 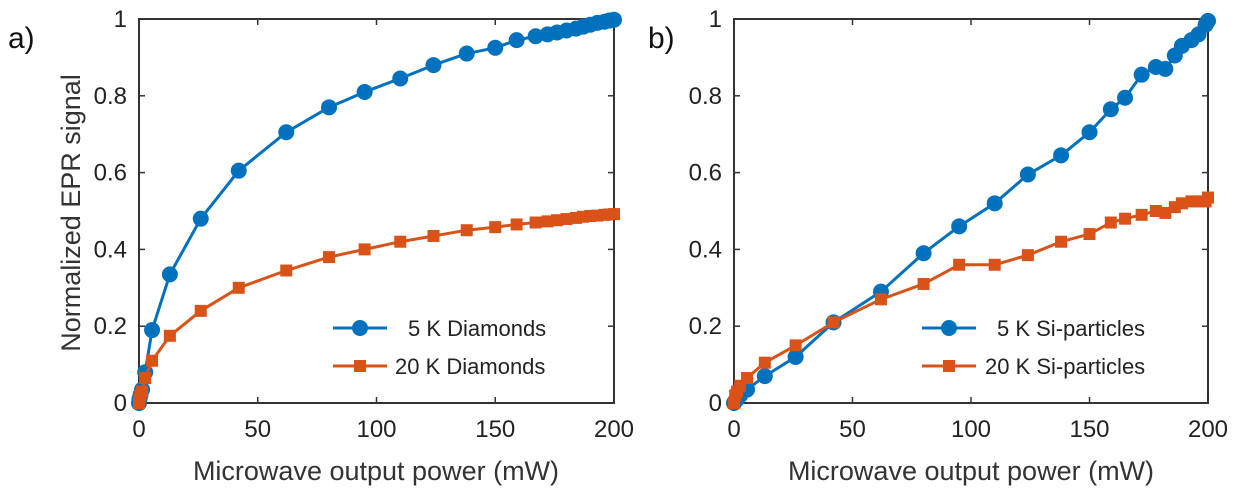 What do you see at coordinates (971, 471) in the screenshot?
I see `x-axis-label-b: Microwave output power (mW)` at bounding box center [971, 471].